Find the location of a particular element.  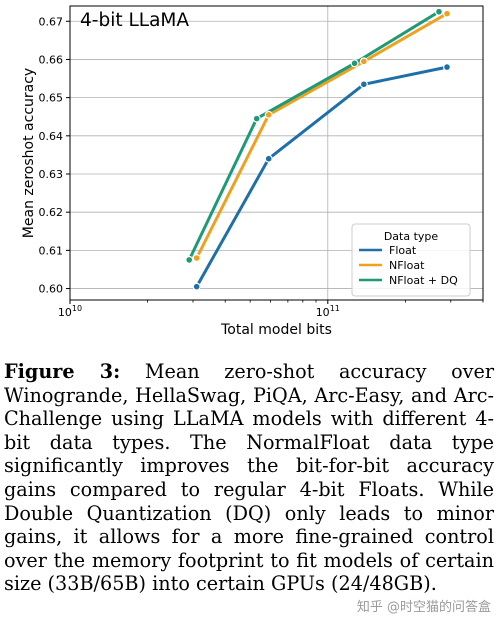

y-tick-label: 0.67 is located at coordinates (51, 21).